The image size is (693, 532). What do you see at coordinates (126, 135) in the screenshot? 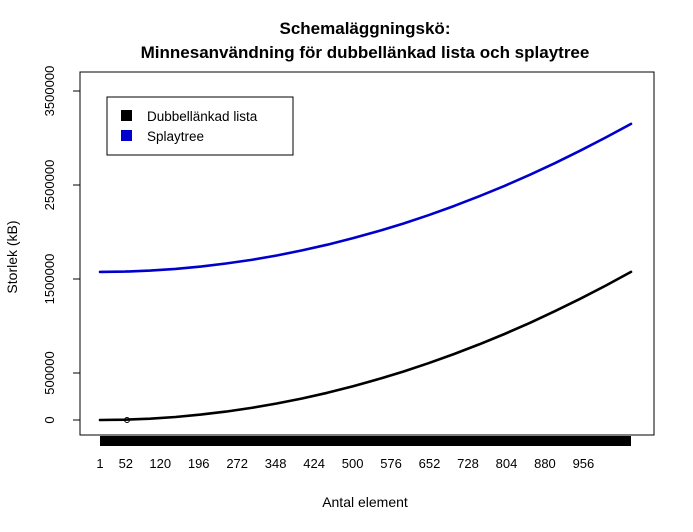
I see `legend-swatch-splaytree` at bounding box center [126, 135].